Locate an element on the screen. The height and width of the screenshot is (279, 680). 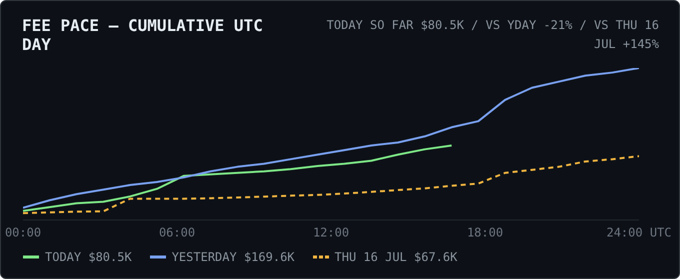
x-tick-label: 06:00 is located at coordinates (177, 233).